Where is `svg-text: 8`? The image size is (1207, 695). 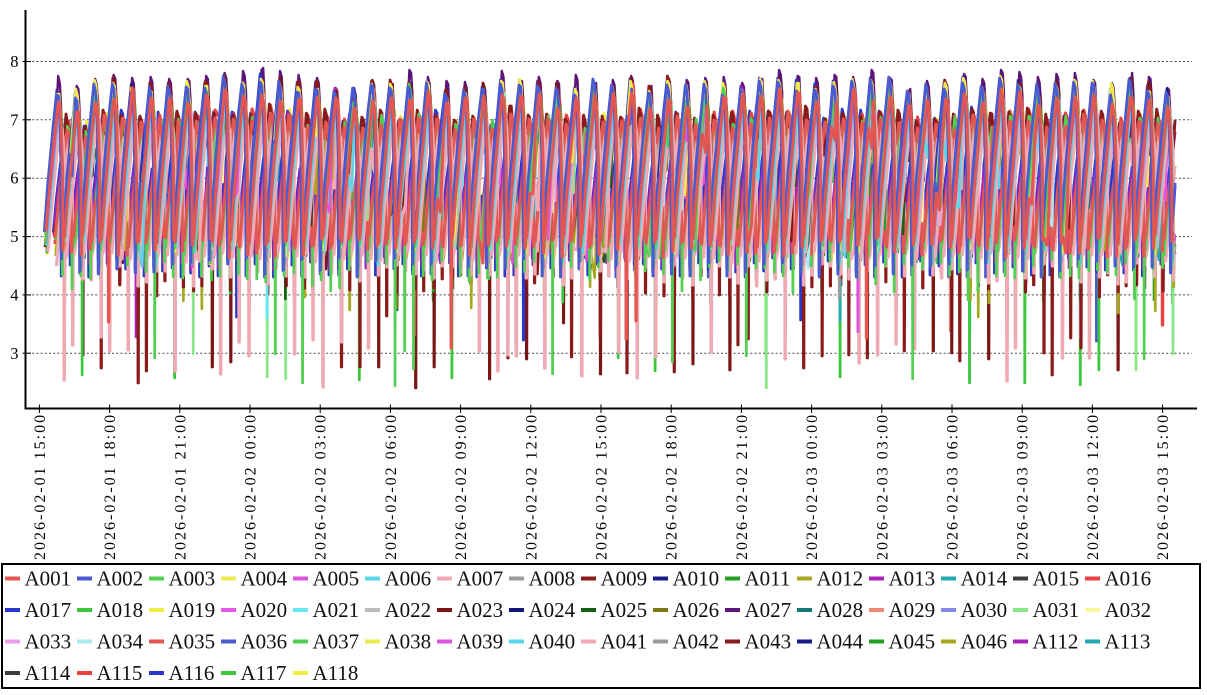 svg-text: 8 is located at coordinates (14, 61).